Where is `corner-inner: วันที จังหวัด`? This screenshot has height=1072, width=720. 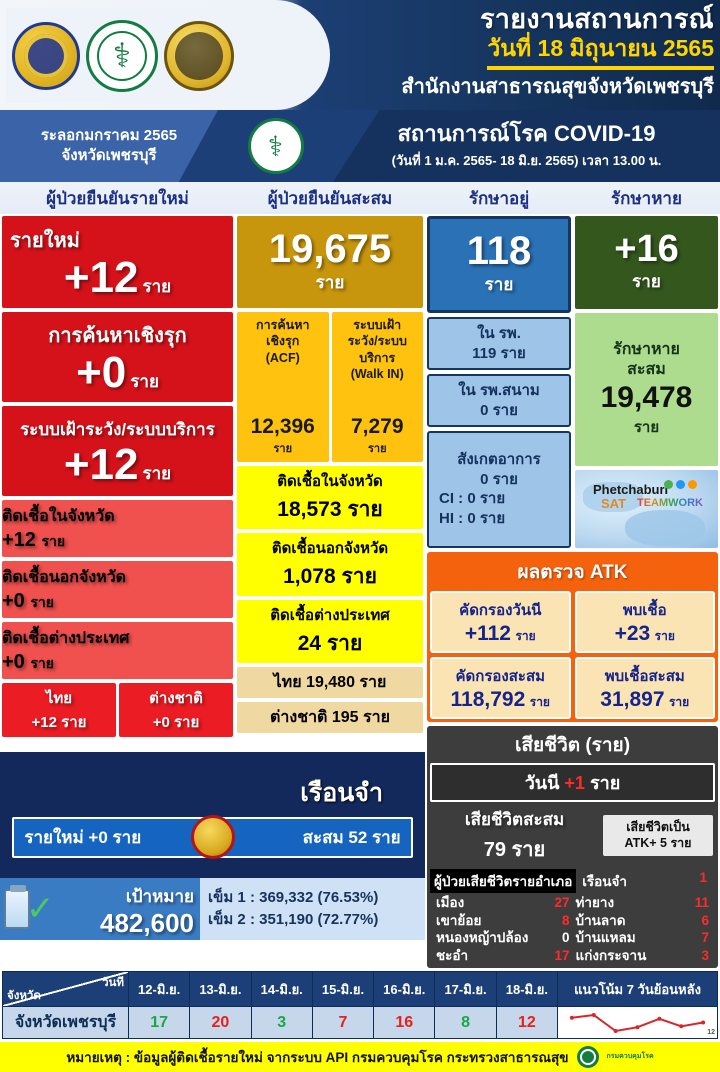
corner-inner: วันที จังหวัด is located at coordinates (65, 989).